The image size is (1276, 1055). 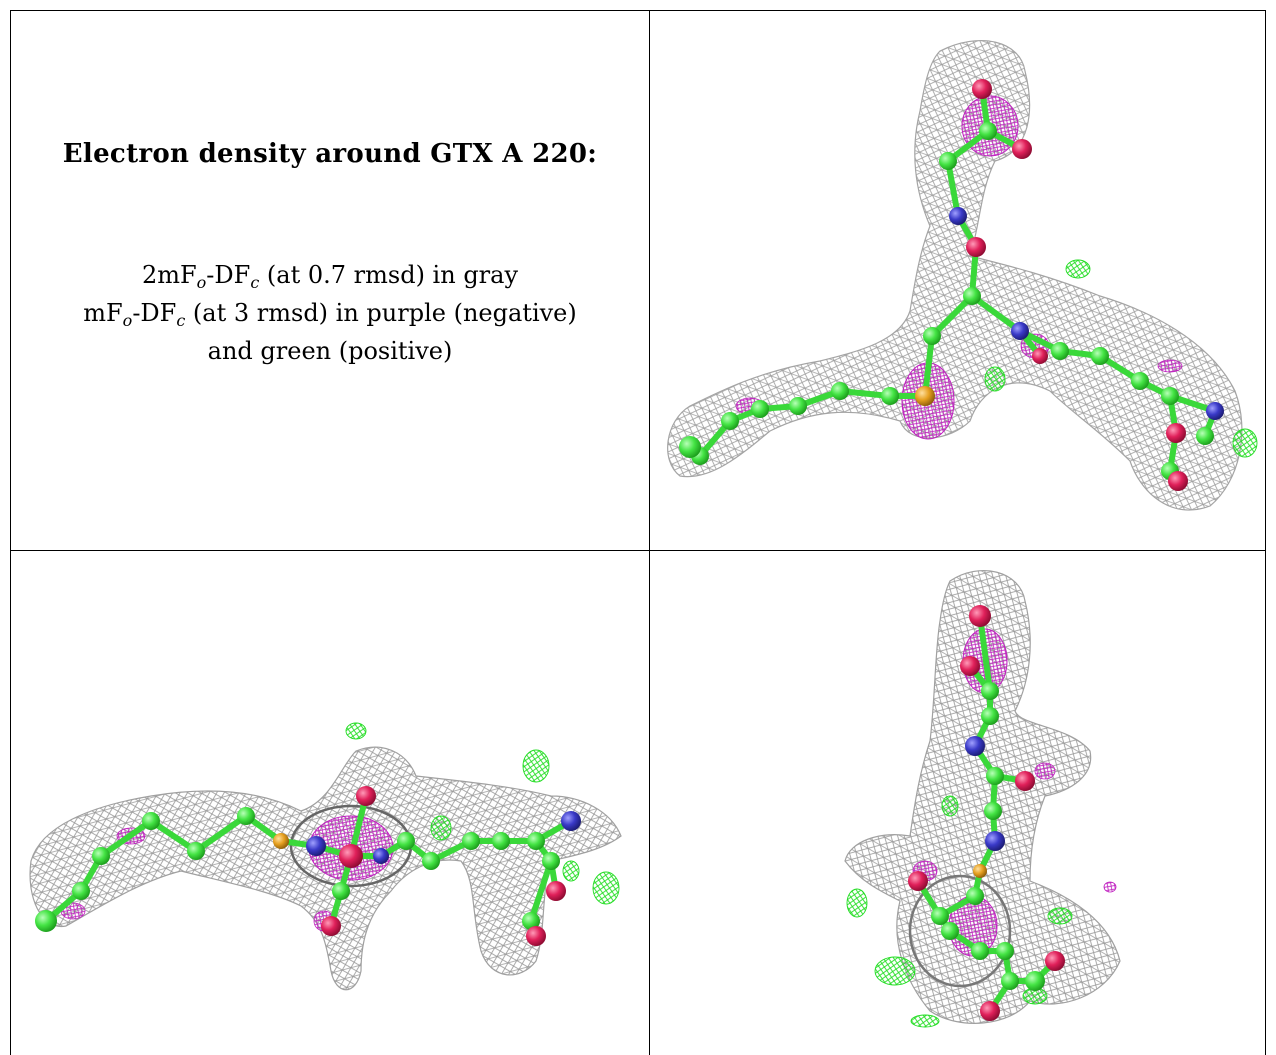 I want to click on legend-fofc-mid: -DF, so click(x=154, y=313).